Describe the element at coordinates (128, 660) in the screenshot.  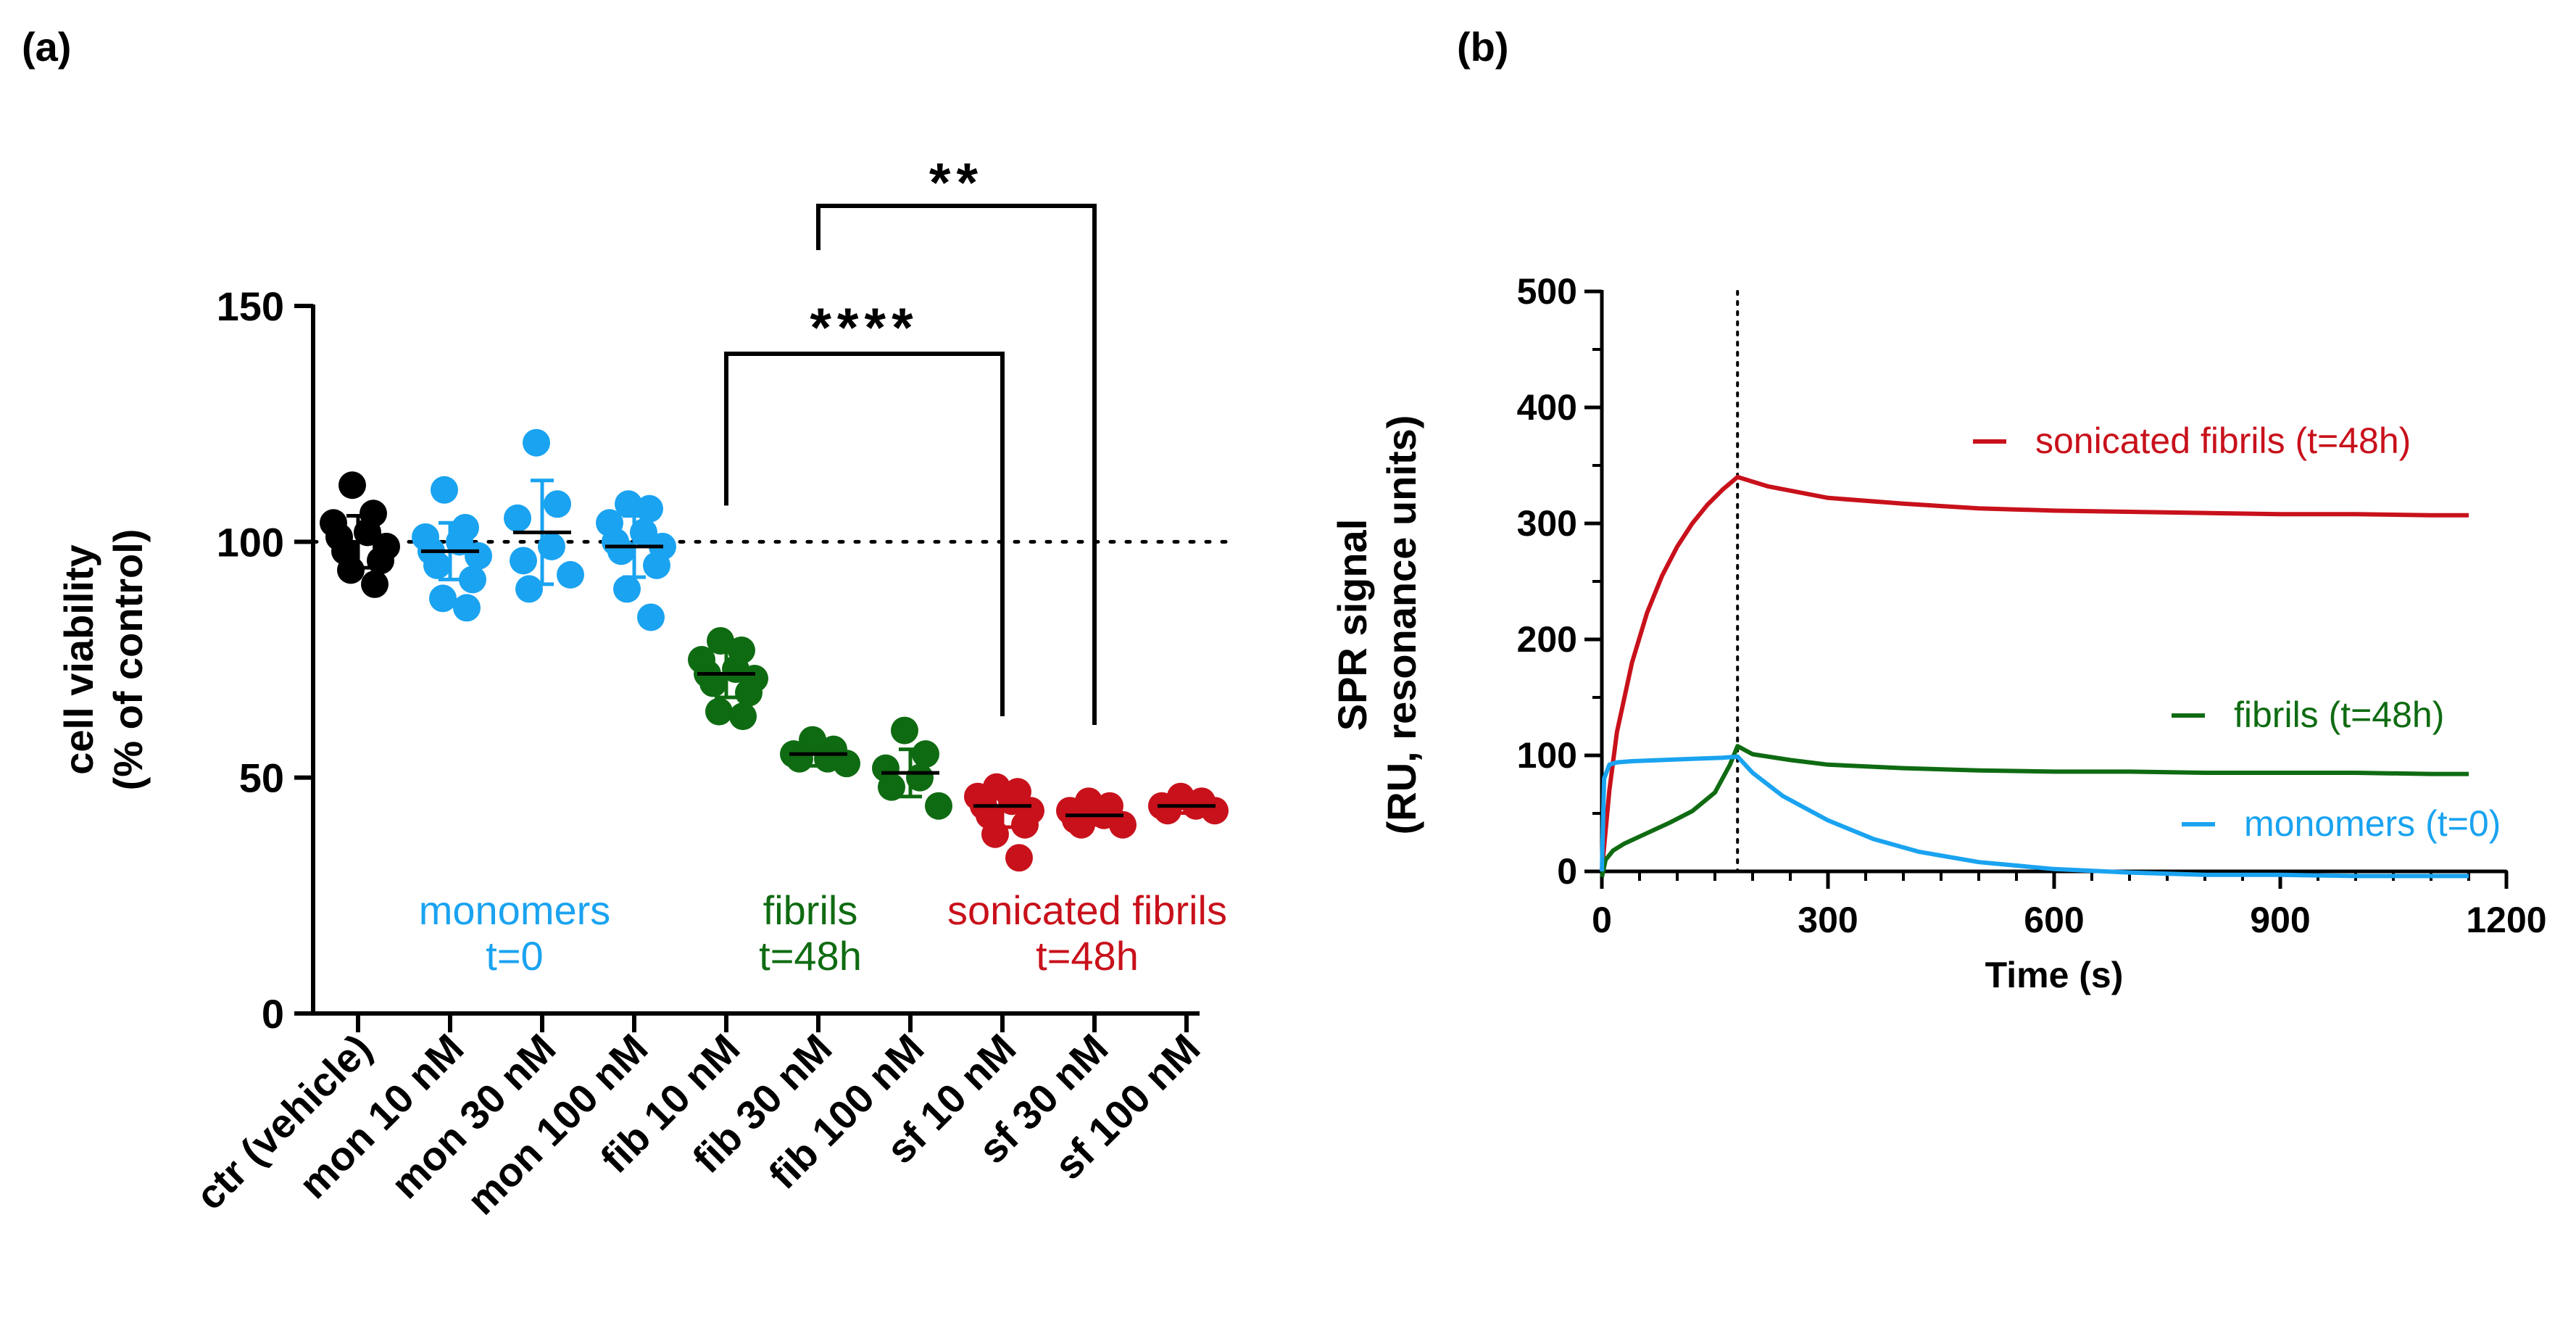
I see `y-axis-label-a-line2: (% of control)` at that location.